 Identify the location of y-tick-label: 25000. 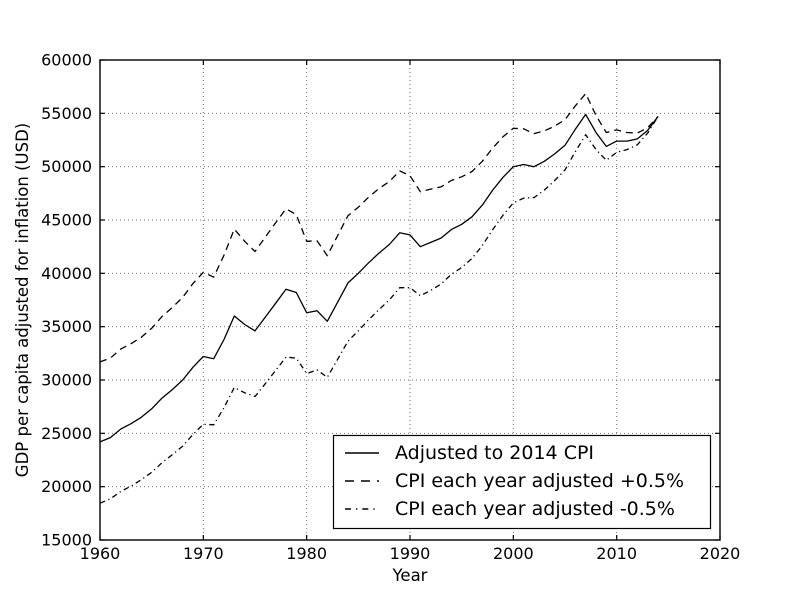
(66, 433).